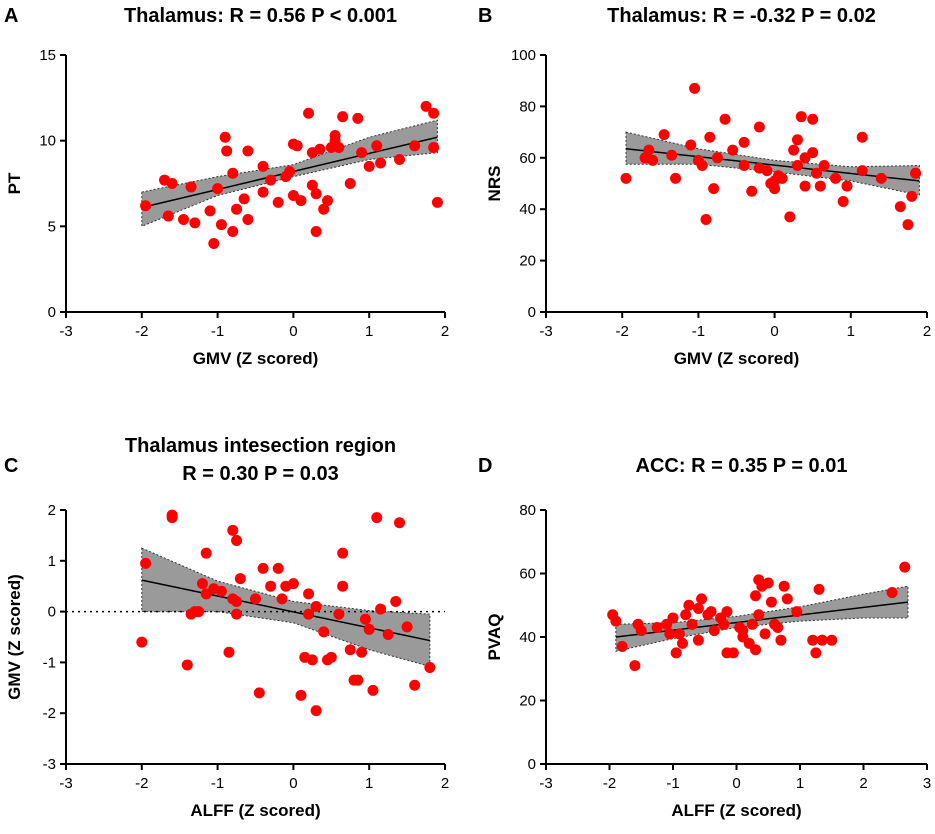 This screenshot has height=834, width=935. What do you see at coordinates (927, 783) in the screenshot?
I see `x-tick-label: 3` at bounding box center [927, 783].